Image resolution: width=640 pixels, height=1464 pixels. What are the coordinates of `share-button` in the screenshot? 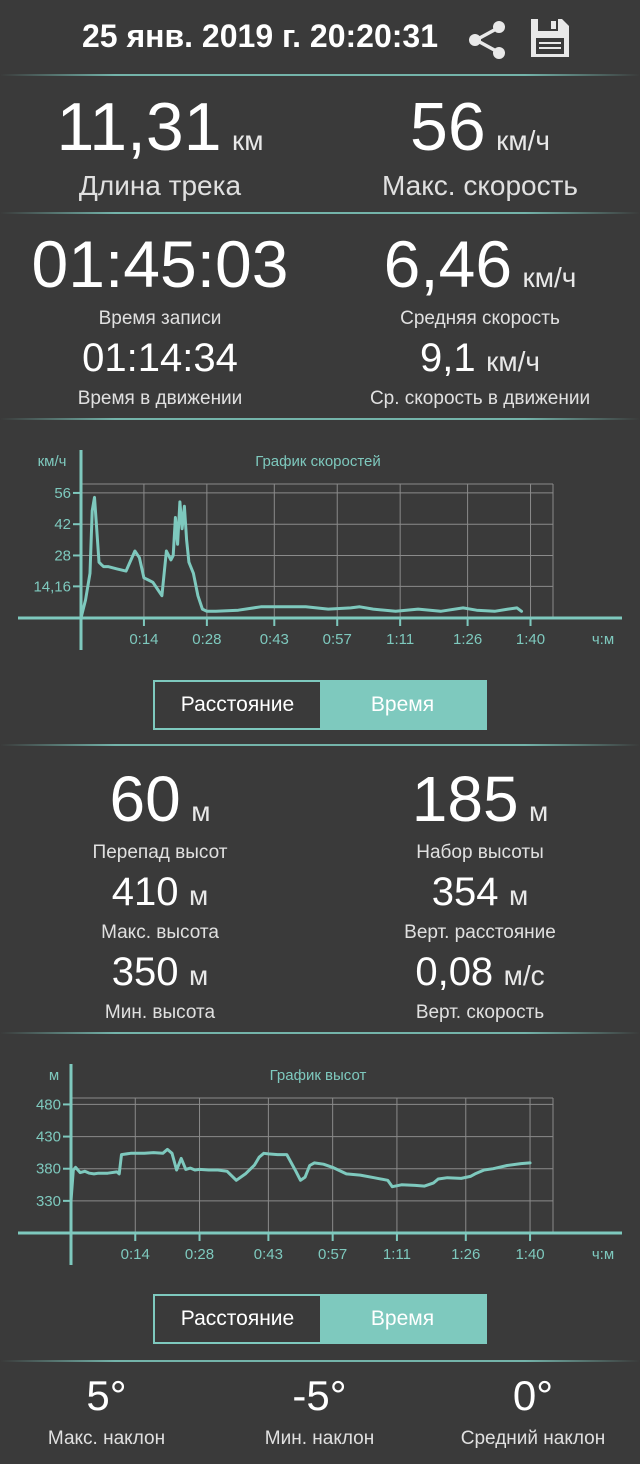 It's located at (488, 40).